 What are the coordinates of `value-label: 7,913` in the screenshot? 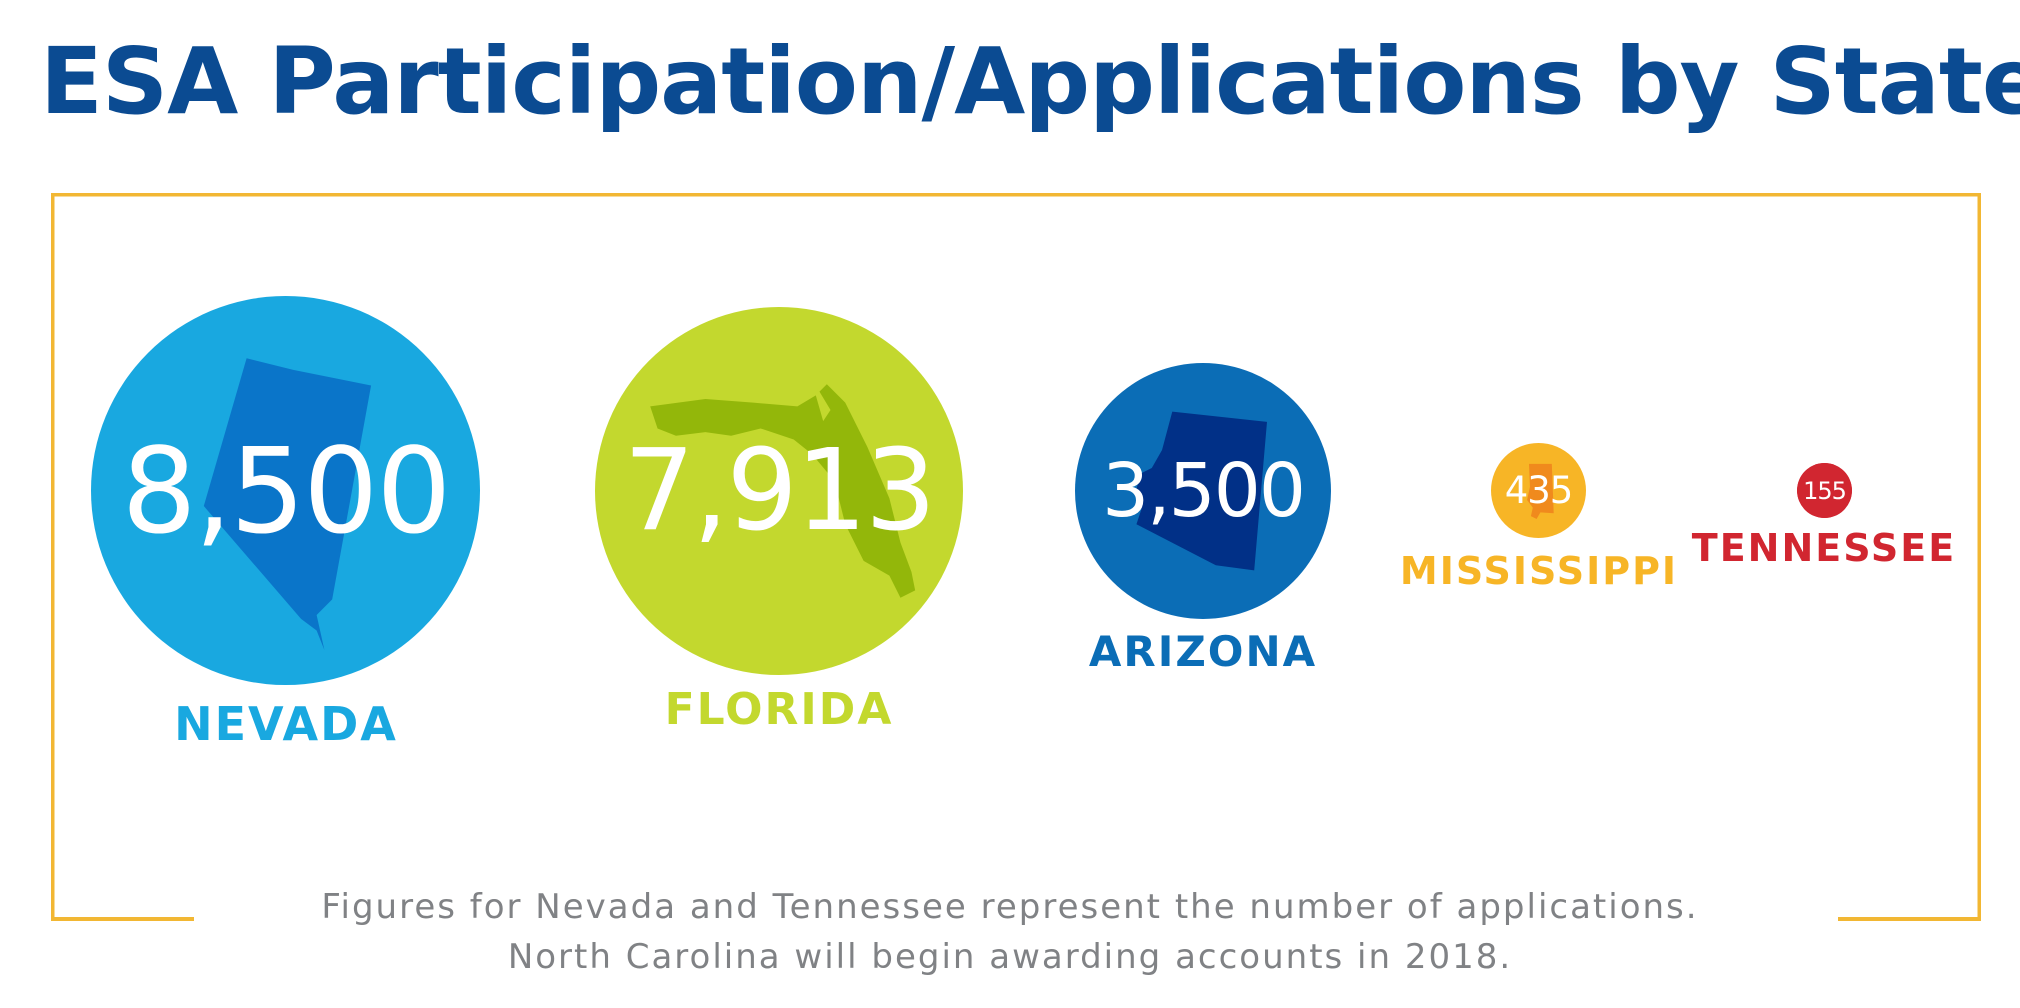 It's located at (780, 491).